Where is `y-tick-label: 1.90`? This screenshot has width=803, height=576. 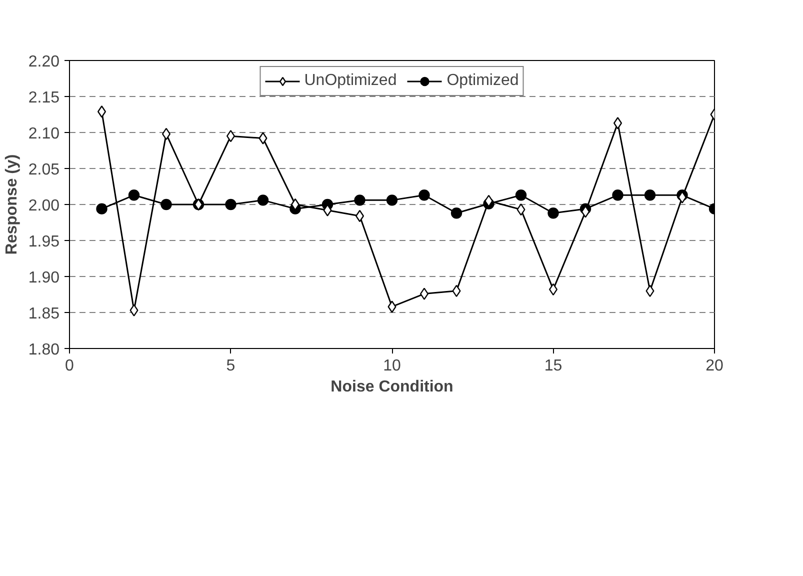
y-tick-label: 1.90 is located at coordinates (44, 278).